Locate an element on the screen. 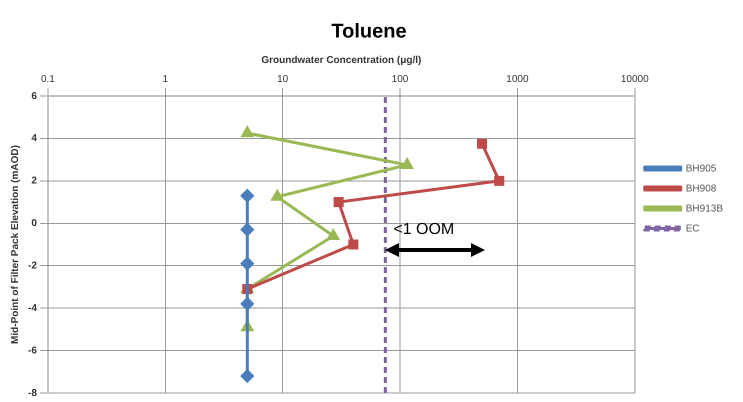  y-tick-label: 6 is located at coordinates (34, 96).